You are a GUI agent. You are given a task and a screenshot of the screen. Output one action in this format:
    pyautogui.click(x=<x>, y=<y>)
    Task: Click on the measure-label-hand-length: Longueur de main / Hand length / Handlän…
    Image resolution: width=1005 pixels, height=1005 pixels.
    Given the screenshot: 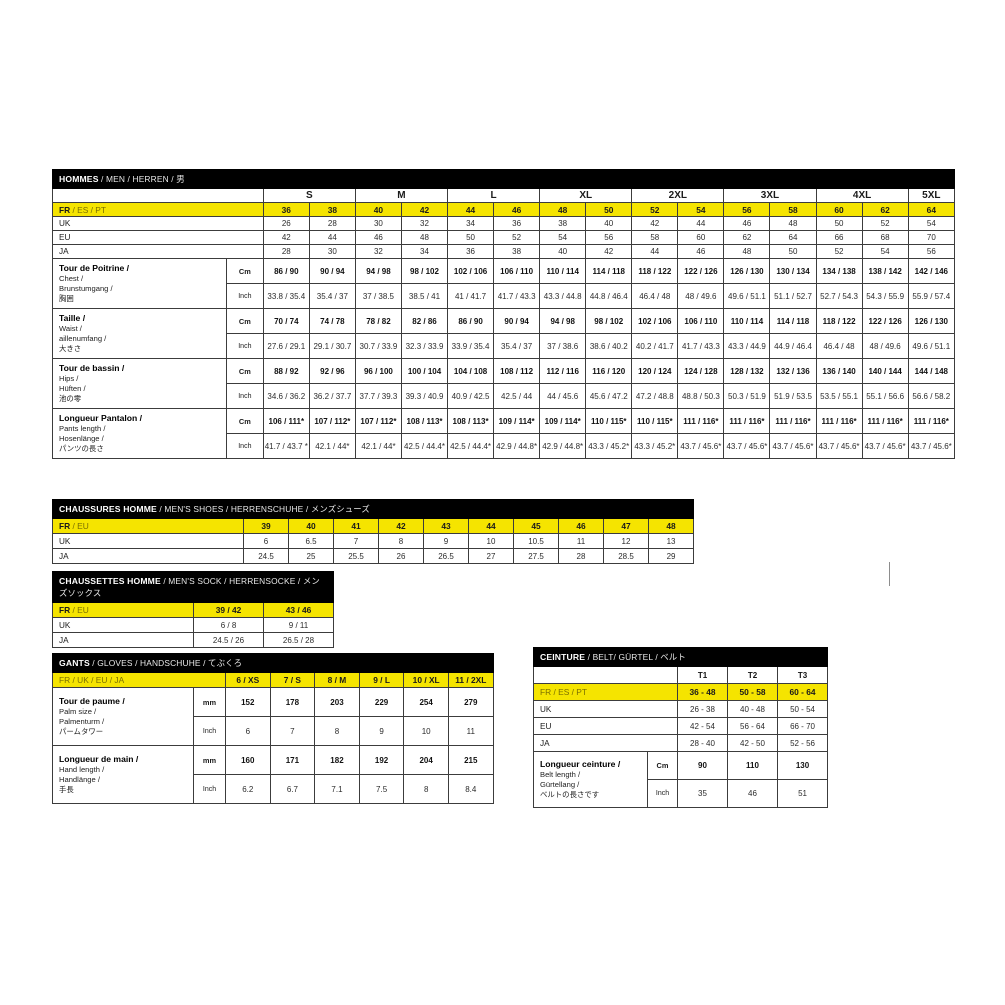 What is the action you would take?
    pyautogui.click(x=123, y=774)
    